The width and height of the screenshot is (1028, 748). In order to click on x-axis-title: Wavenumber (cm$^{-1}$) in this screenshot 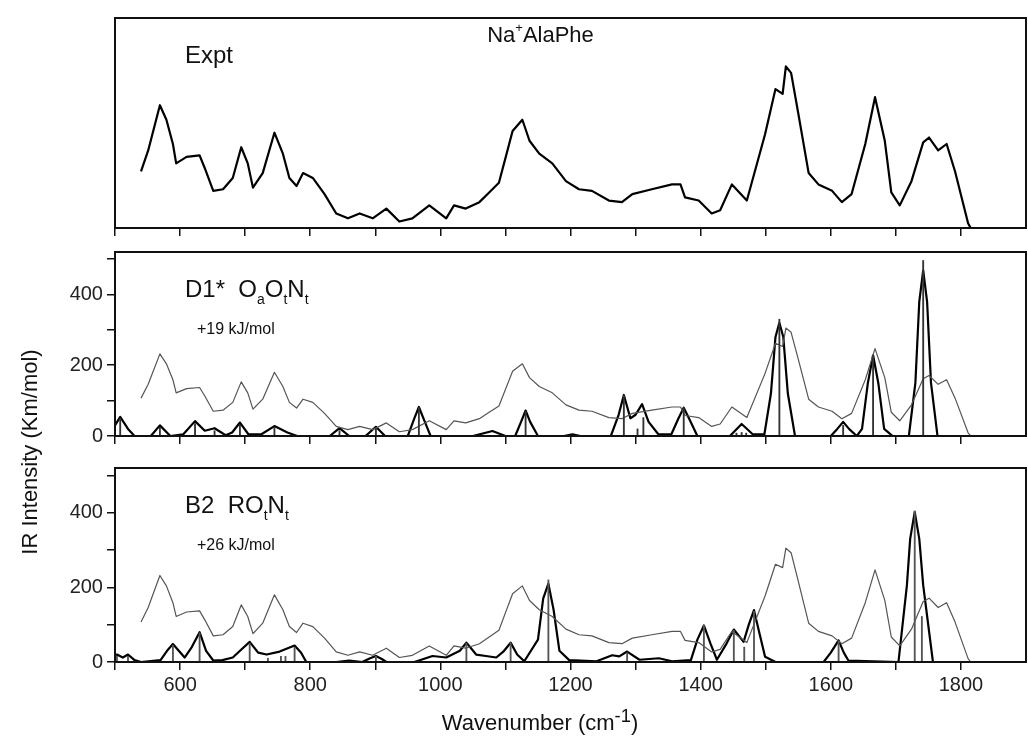, I will do `click(540, 721)`.